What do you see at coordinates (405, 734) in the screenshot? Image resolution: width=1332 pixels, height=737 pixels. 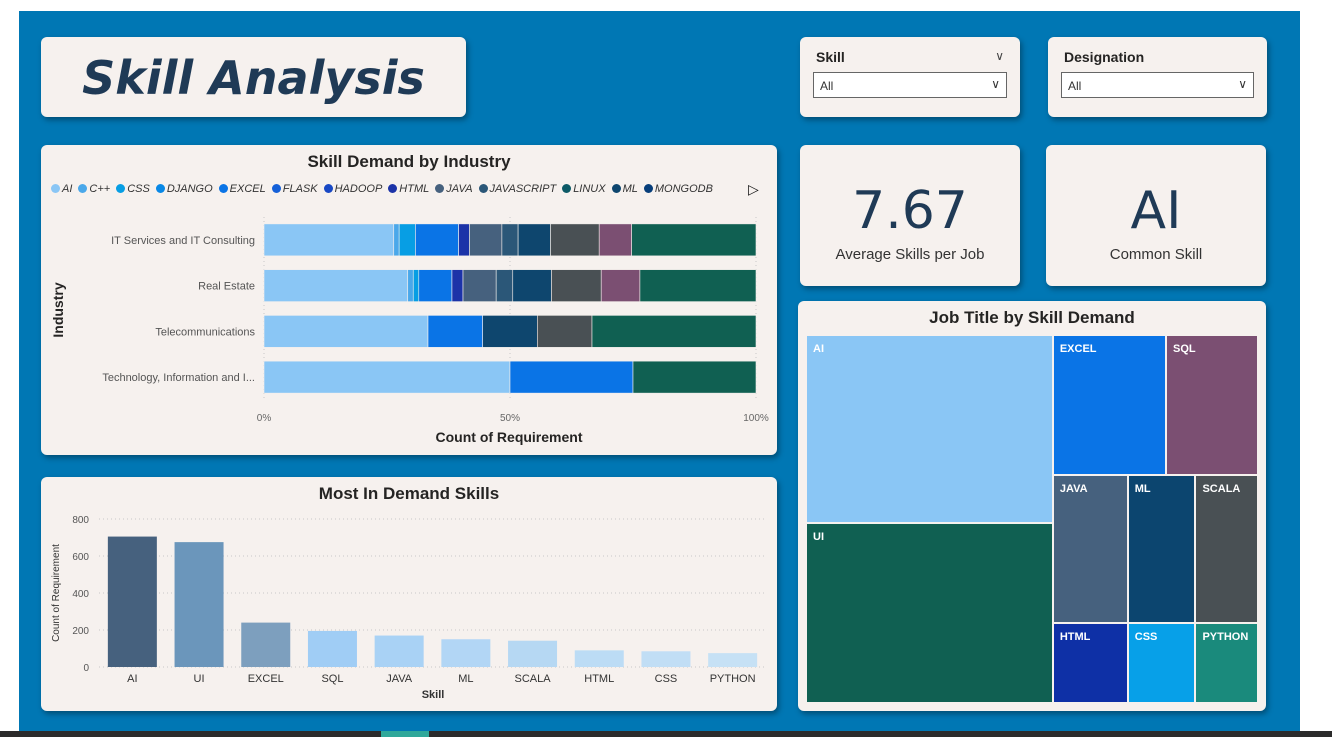 I see `active-page-tab` at bounding box center [405, 734].